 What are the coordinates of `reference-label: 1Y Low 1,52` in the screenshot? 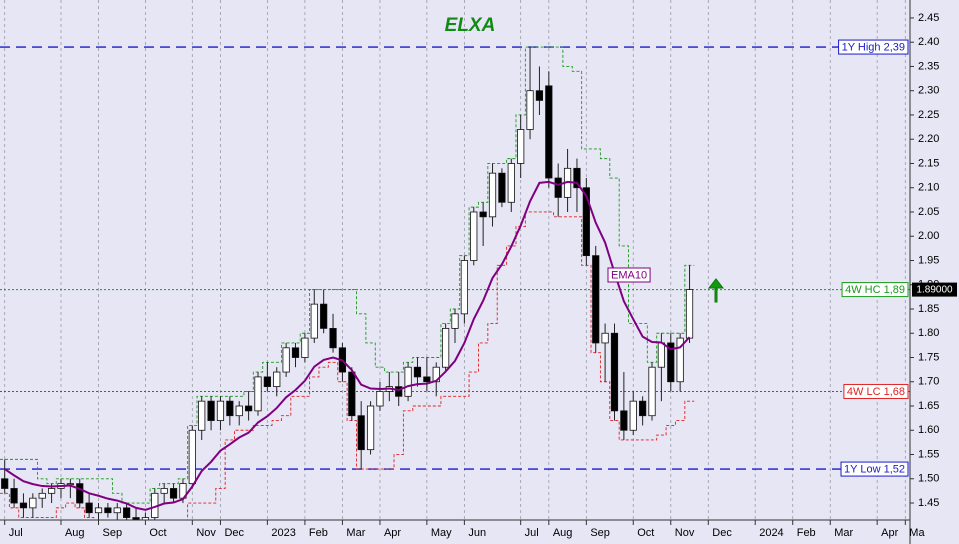 It's located at (874, 469).